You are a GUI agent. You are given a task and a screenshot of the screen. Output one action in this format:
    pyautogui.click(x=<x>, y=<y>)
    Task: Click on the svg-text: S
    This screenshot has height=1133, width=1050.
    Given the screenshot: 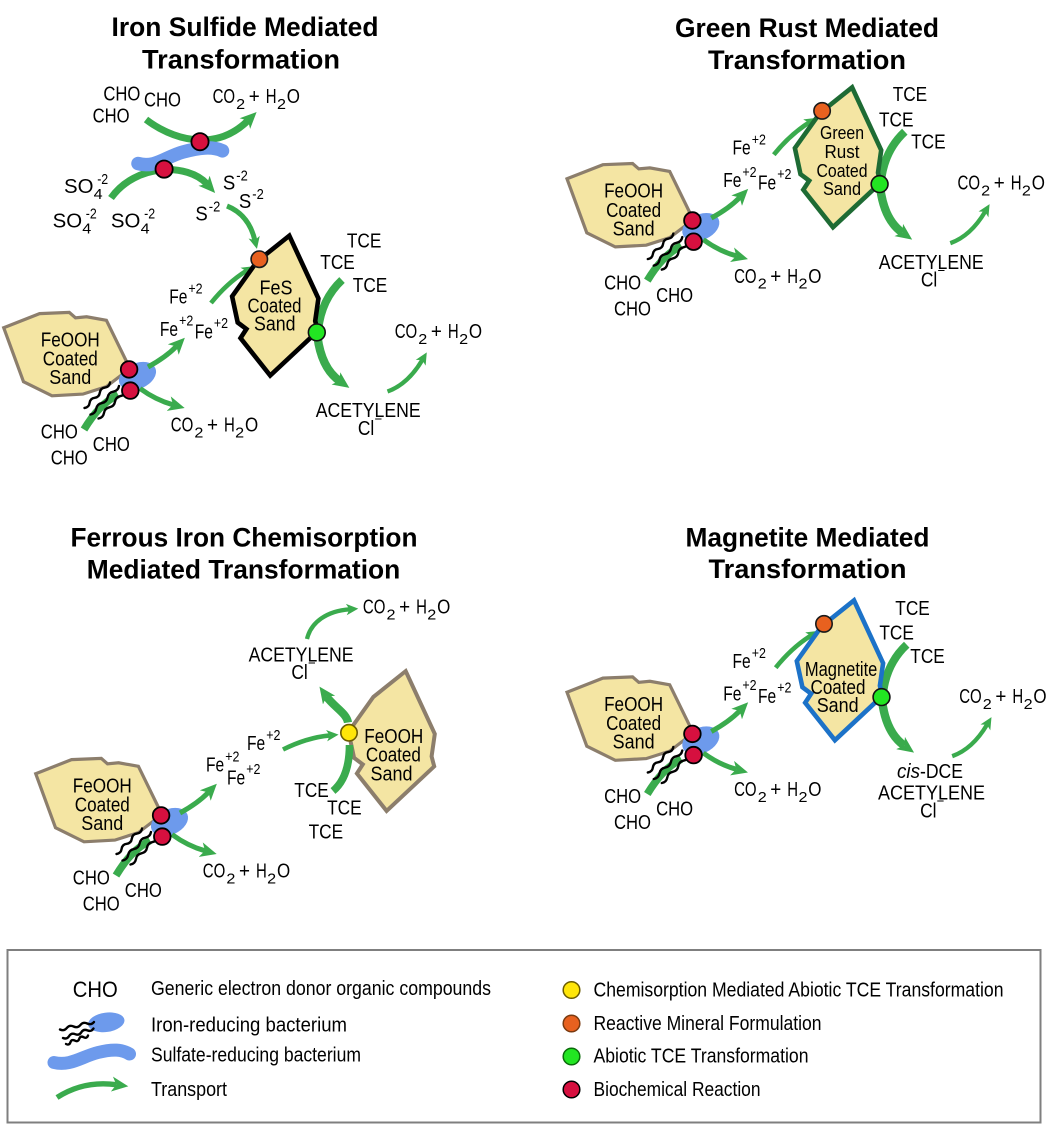 What is the action you would take?
    pyautogui.click(x=245, y=201)
    